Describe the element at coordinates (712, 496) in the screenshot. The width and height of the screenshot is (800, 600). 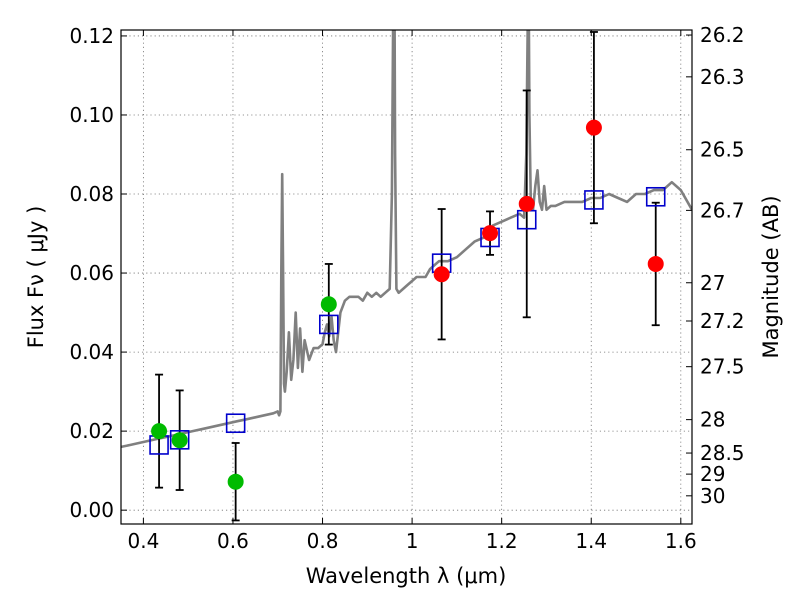
I see `mag-tick-label: 30` at that location.